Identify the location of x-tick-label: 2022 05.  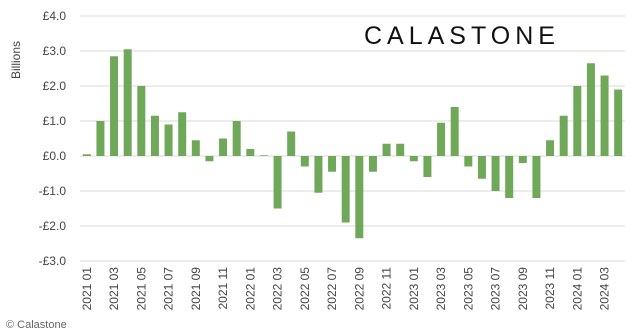
(305, 289).